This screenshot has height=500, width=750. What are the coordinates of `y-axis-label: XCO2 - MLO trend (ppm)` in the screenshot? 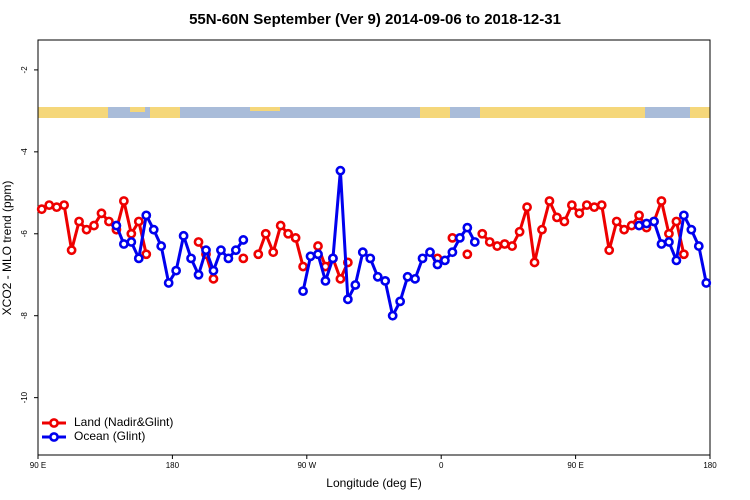 It's located at (7, 248).